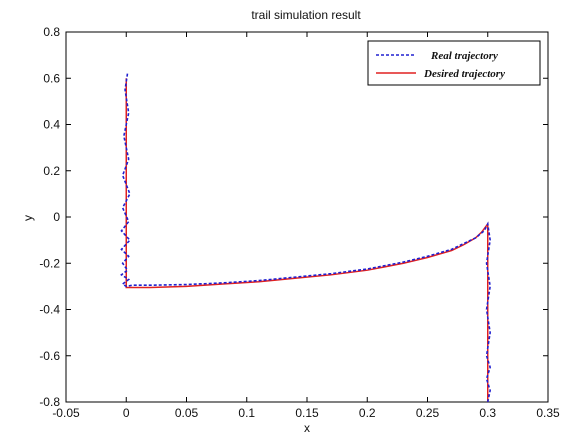  What do you see at coordinates (487, 413) in the screenshot?
I see `x-tick-label: 0.3` at bounding box center [487, 413].